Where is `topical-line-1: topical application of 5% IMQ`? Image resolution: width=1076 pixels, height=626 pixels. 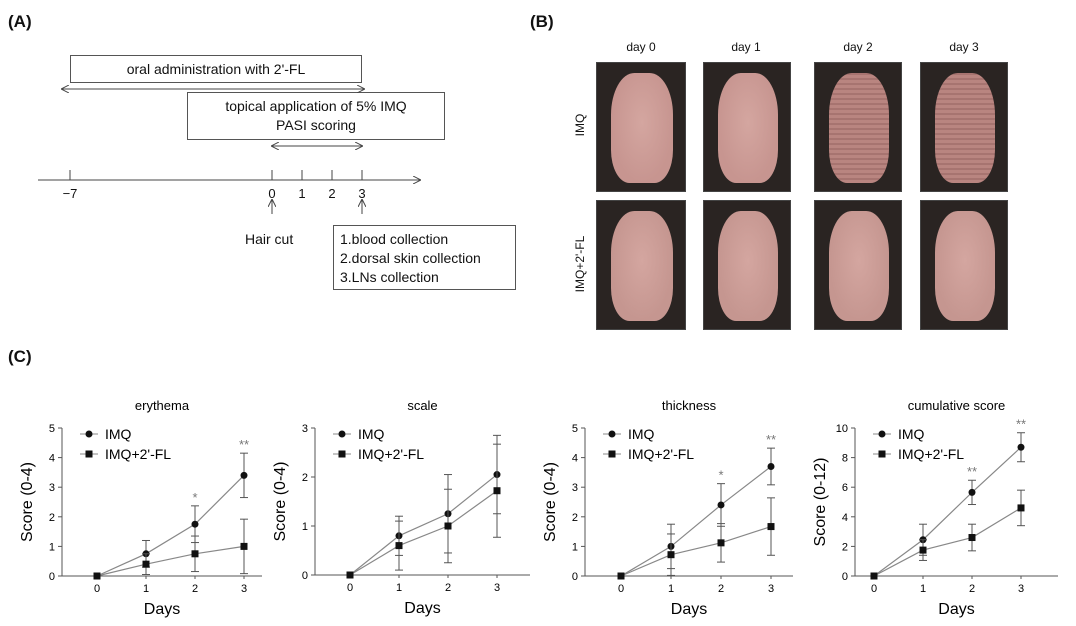
topical-line-1: topical application of 5% IMQ is located at coordinates (316, 106).